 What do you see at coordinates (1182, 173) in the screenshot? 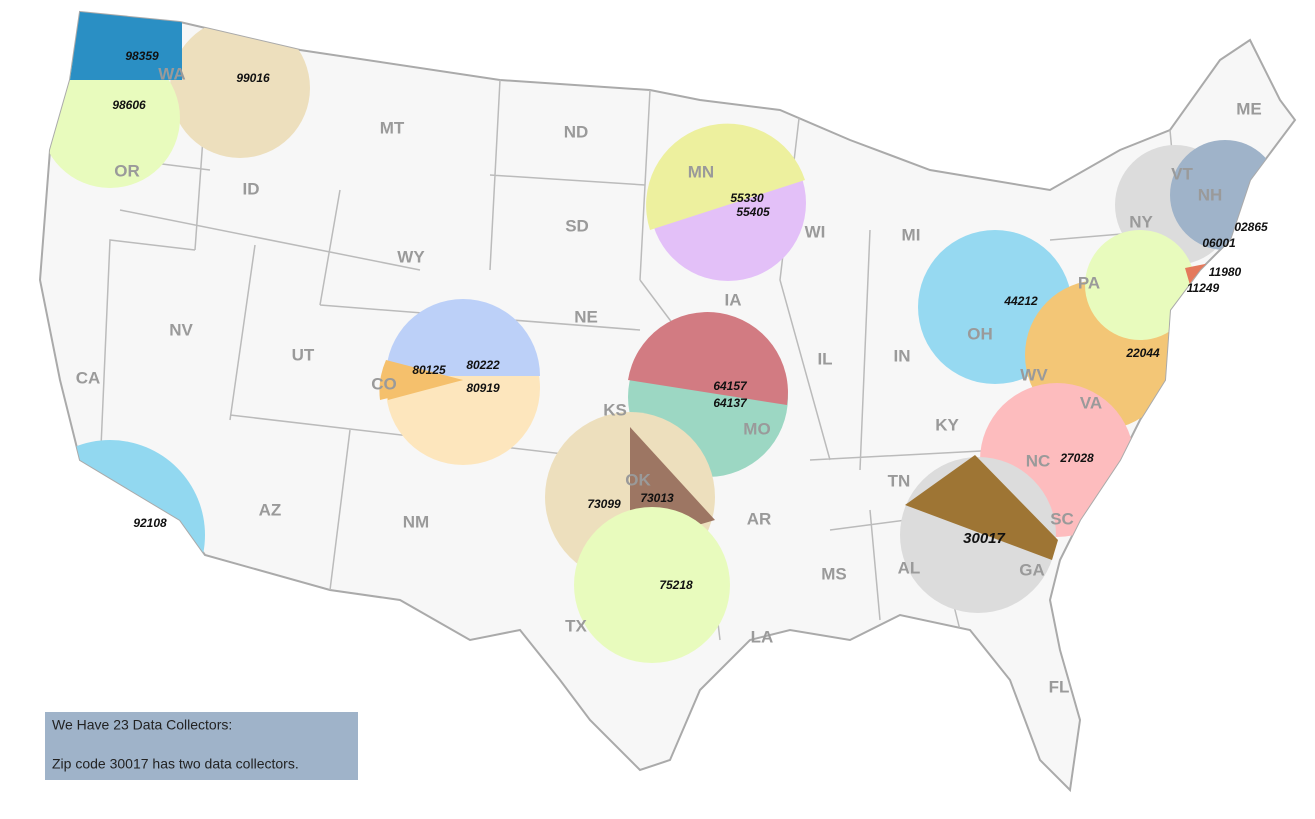
I see `state-label: VT` at bounding box center [1182, 173].